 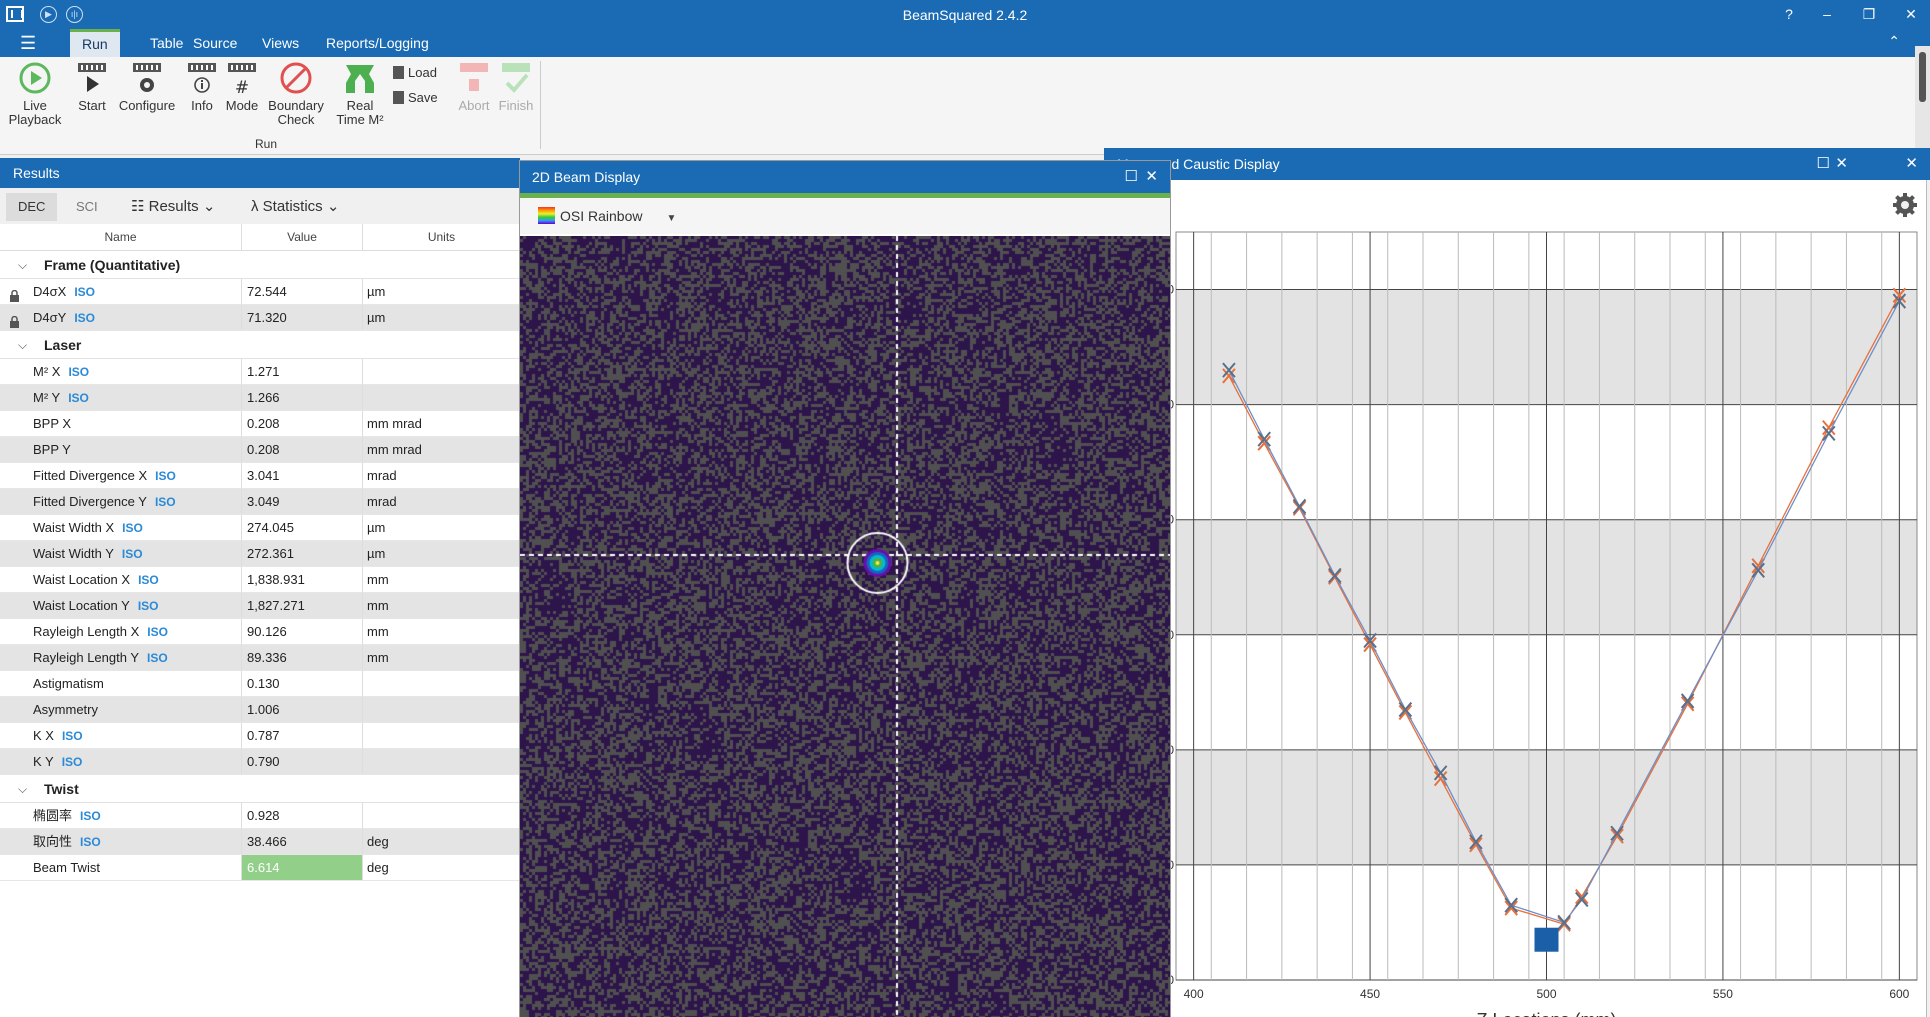 What do you see at coordinates (516, 87) in the screenshot?
I see `finish-button: Finish` at bounding box center [516, 87].